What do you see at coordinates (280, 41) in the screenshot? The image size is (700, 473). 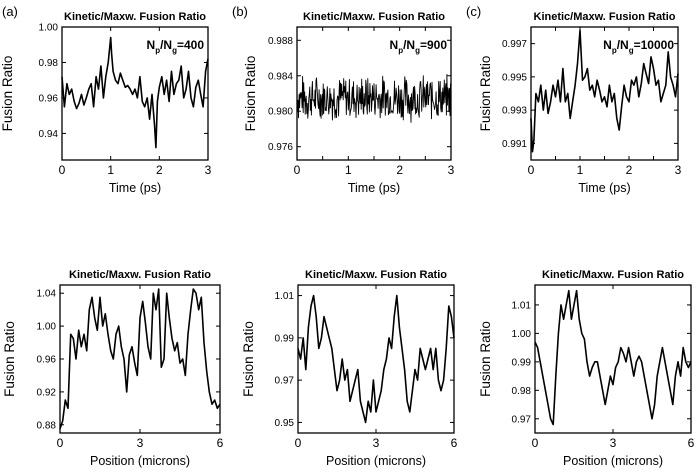 I see `y-tick-label: 0.988` at bounding box center [280, 41].